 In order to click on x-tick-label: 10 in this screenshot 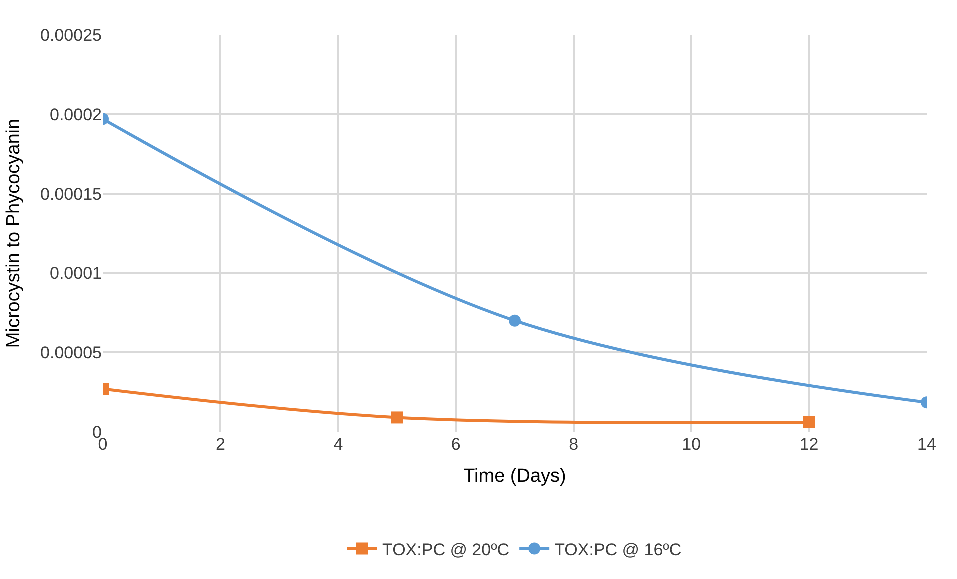, I will do `click(692, 444)`.